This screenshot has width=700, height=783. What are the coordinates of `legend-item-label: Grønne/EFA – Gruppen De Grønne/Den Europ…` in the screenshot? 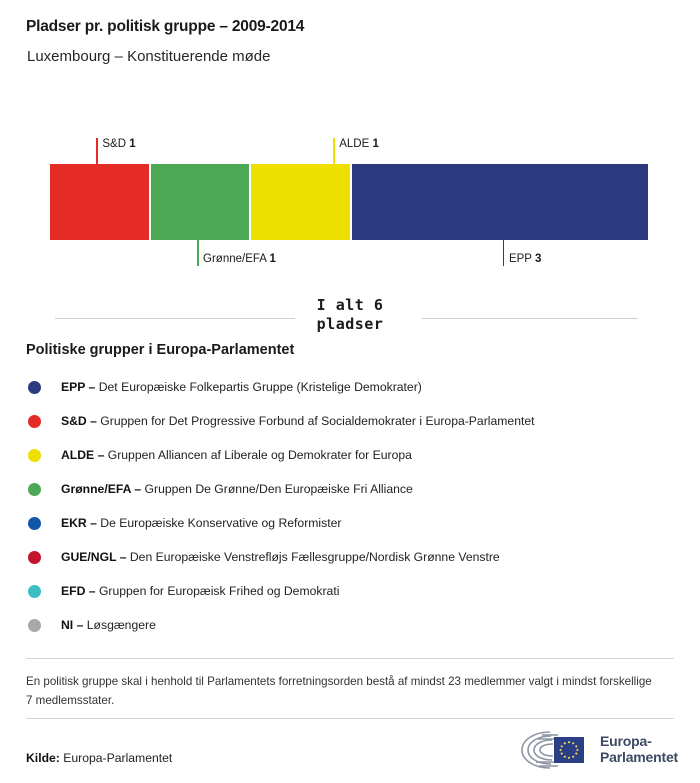 It's located at (237, 489).